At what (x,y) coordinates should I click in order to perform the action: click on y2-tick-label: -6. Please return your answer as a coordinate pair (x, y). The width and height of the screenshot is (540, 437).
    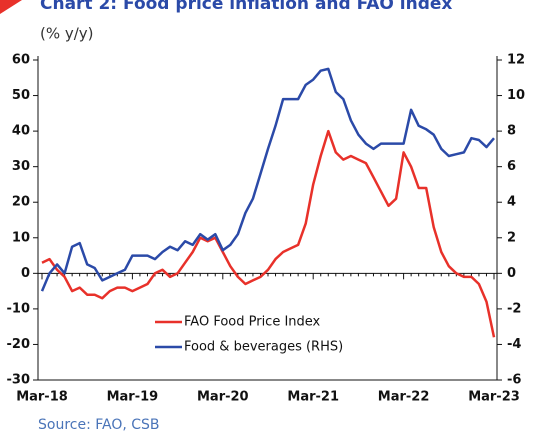
    Looking at the image, I should click on (514, 380).